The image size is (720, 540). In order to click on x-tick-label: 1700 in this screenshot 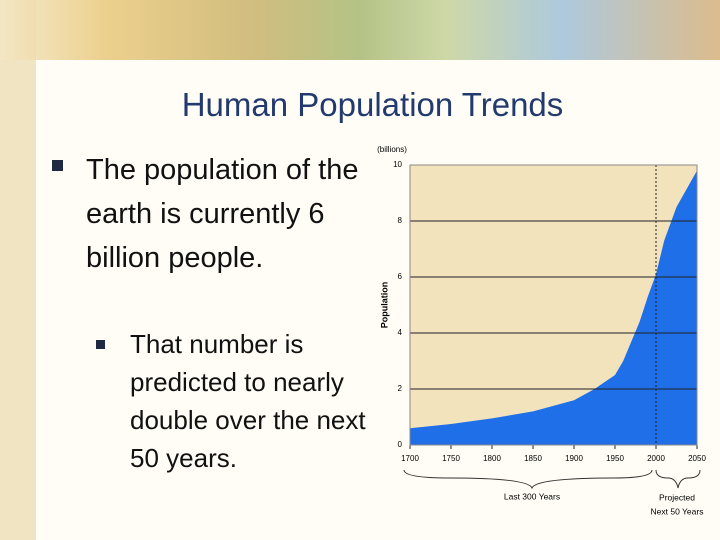, I will do `click(410, 458)`.